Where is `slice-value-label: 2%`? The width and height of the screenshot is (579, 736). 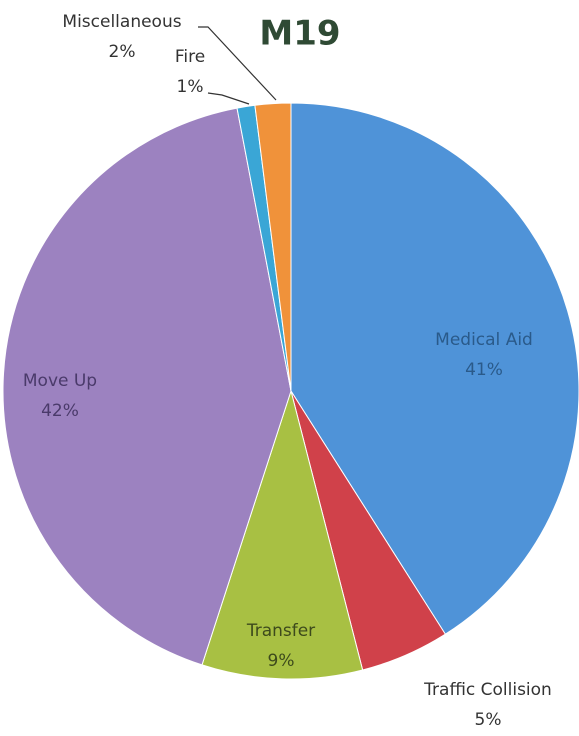
slice-value-label: 2% is located at coordinates (122, 52).